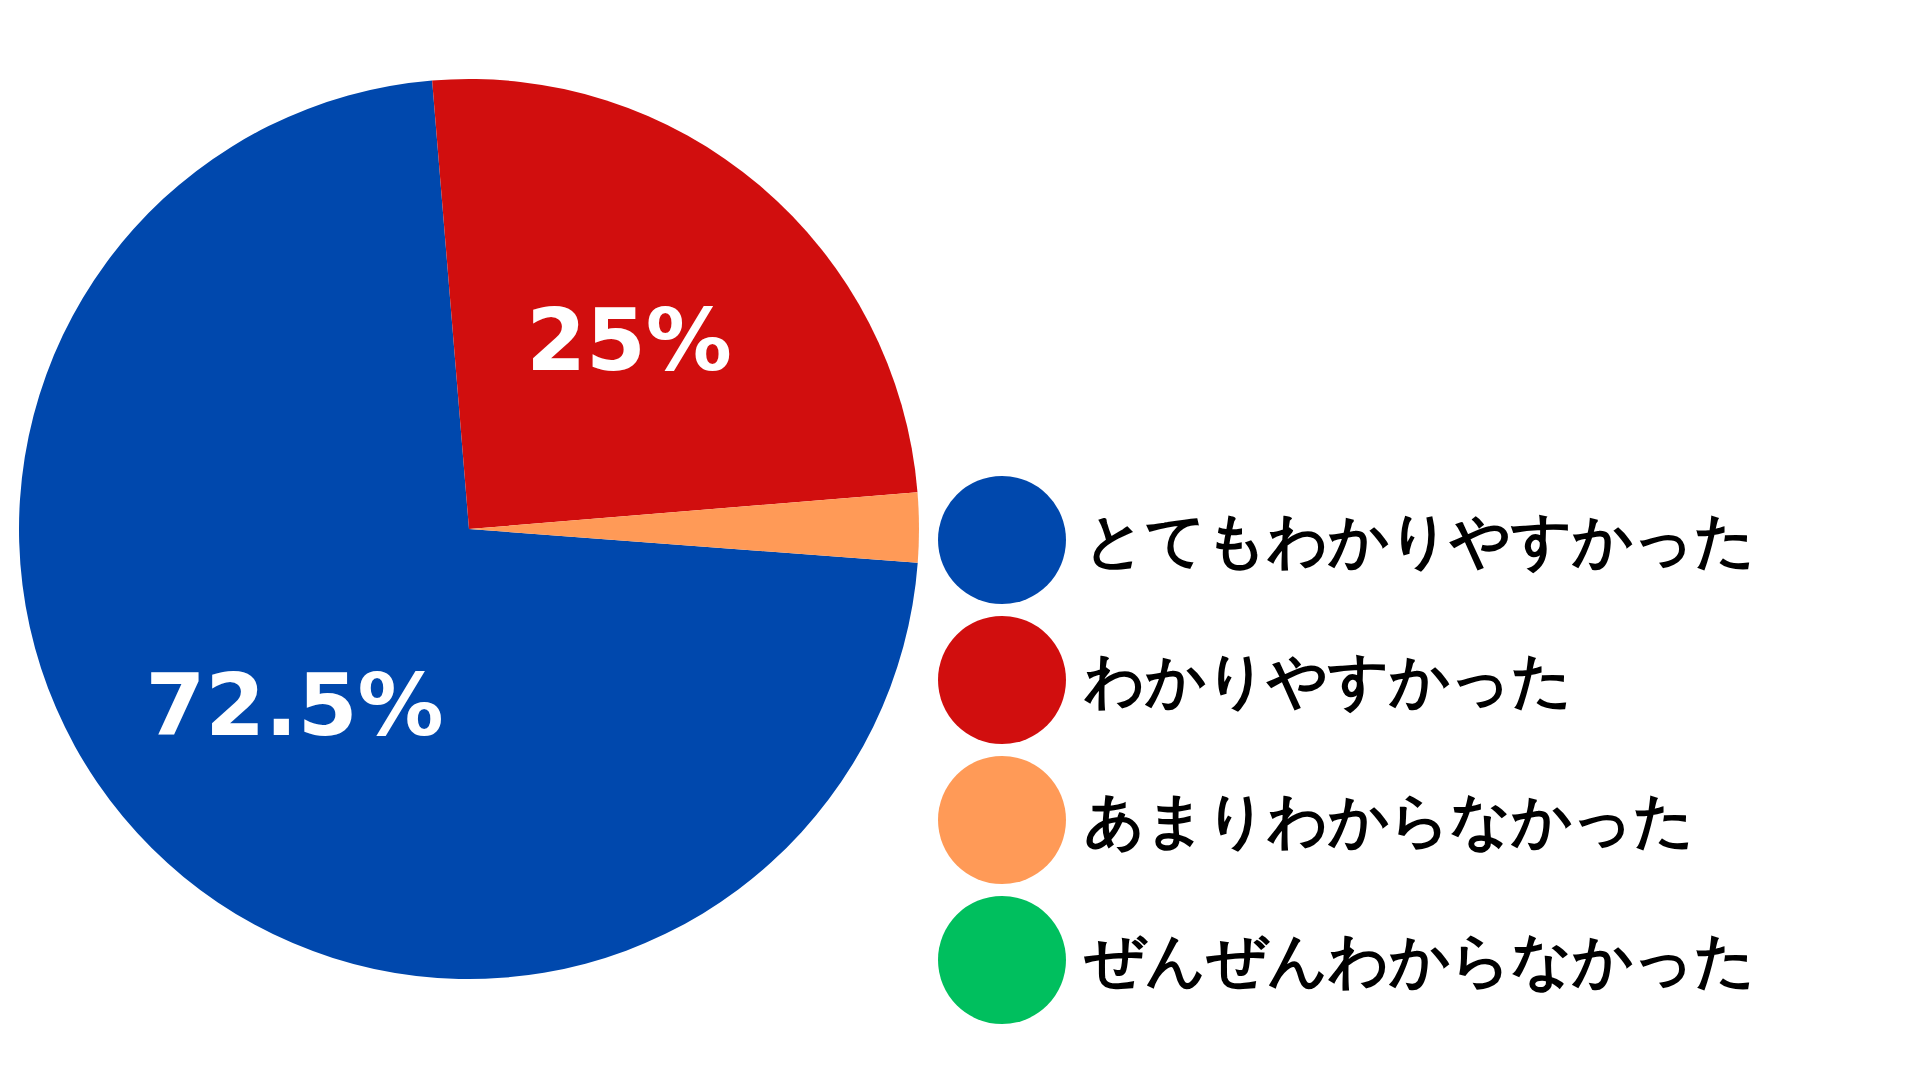 This screenshot has width=1920, height=1080. Describe the element at coordinates (1419, 540) in the screenshot. I see `legend-label: とてもわかりやすかった` at that location.